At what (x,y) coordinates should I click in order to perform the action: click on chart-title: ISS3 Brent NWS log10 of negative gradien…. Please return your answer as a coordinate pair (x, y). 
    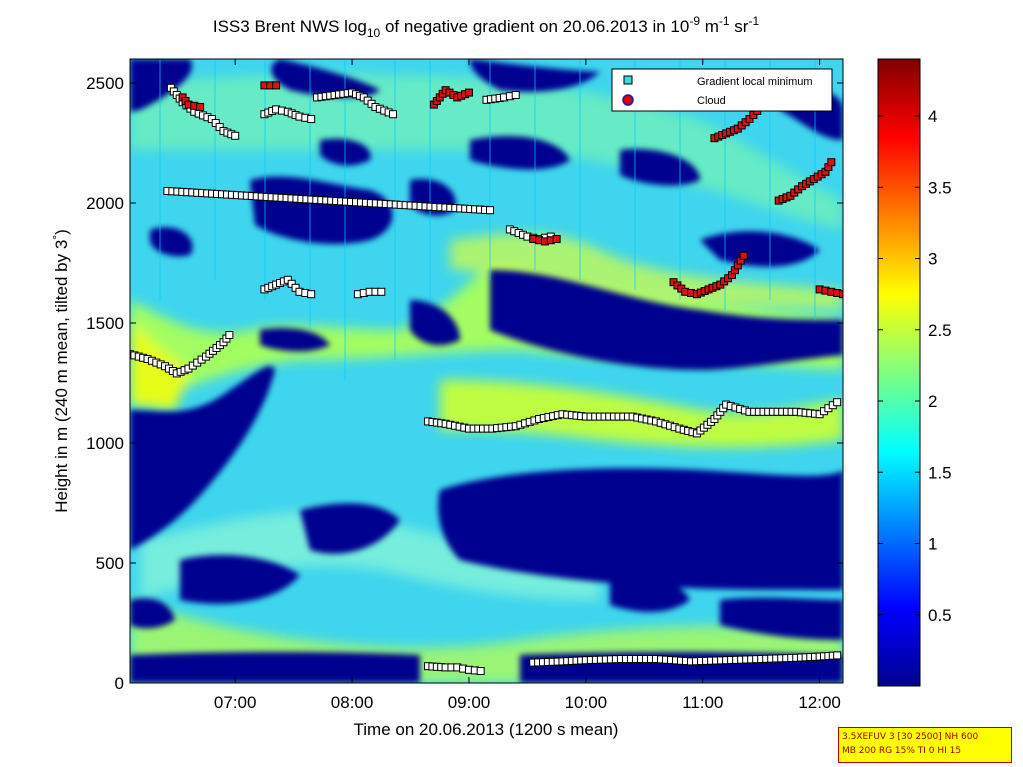
    Looking at the image, I should click on (486, 27).